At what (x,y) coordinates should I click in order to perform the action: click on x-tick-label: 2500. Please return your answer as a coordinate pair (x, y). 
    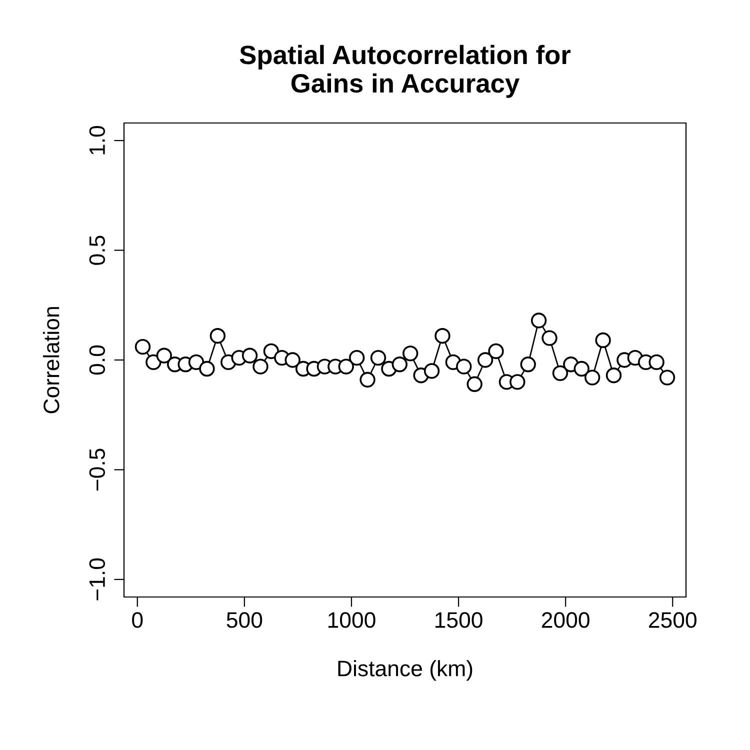
    Looking at the image, I should click on (672, 620).